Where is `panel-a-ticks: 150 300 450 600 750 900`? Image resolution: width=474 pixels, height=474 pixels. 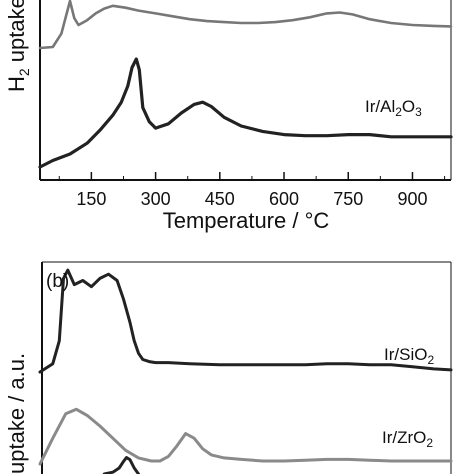
panel-a-ticks: 150 300 450 600 750 900 is located at coordinates (252, 190).